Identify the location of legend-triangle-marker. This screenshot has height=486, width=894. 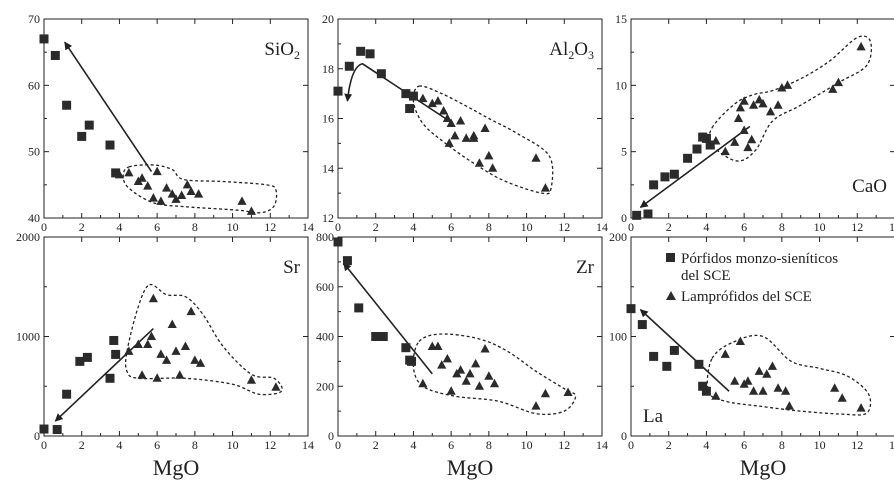
(671, 295).